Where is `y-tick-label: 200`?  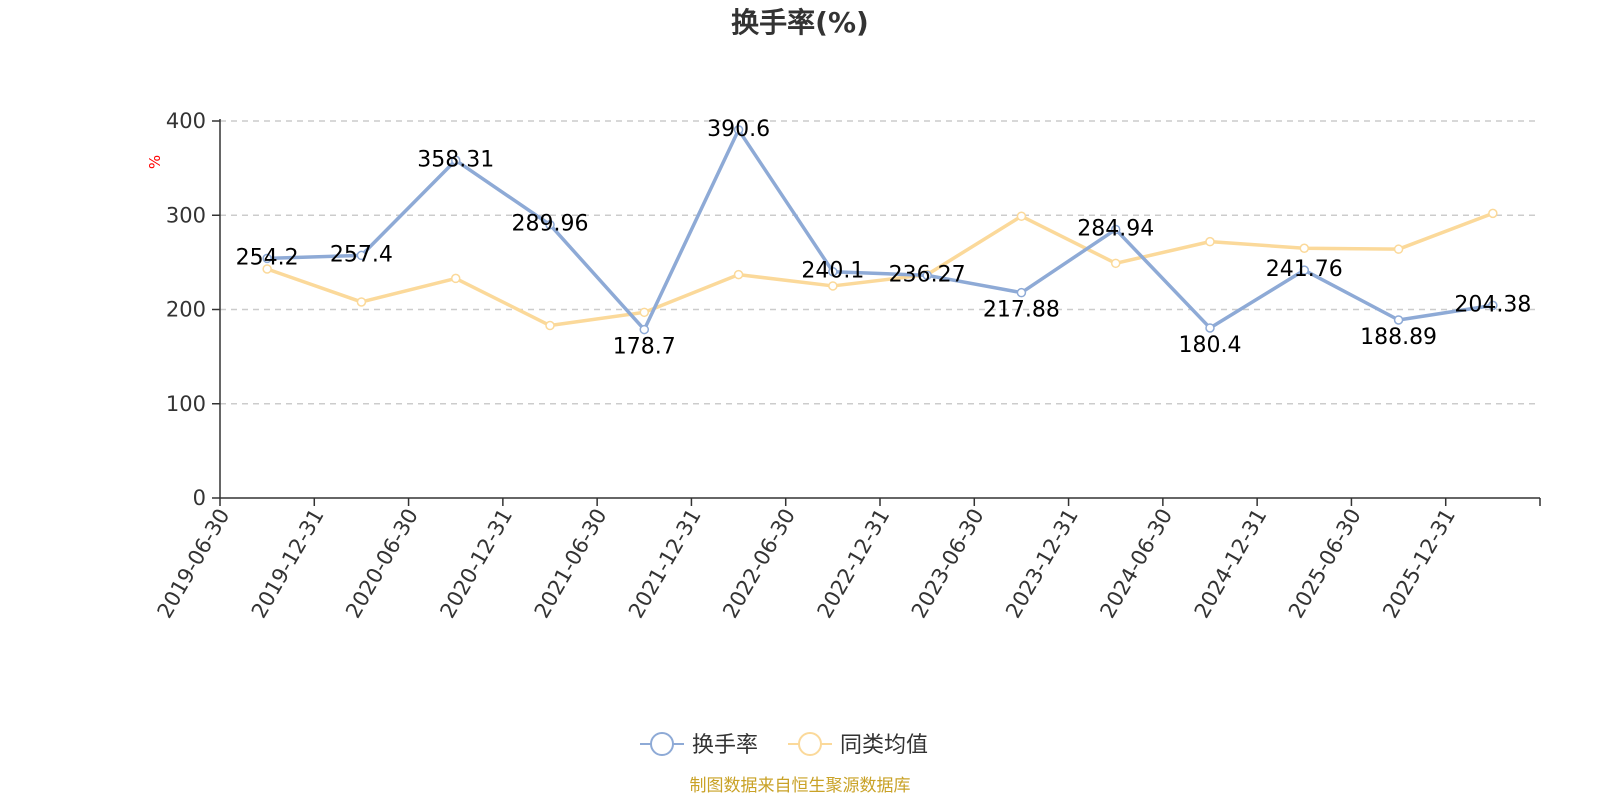
y-tick-label: 200 is located at coordinates (186, 310).